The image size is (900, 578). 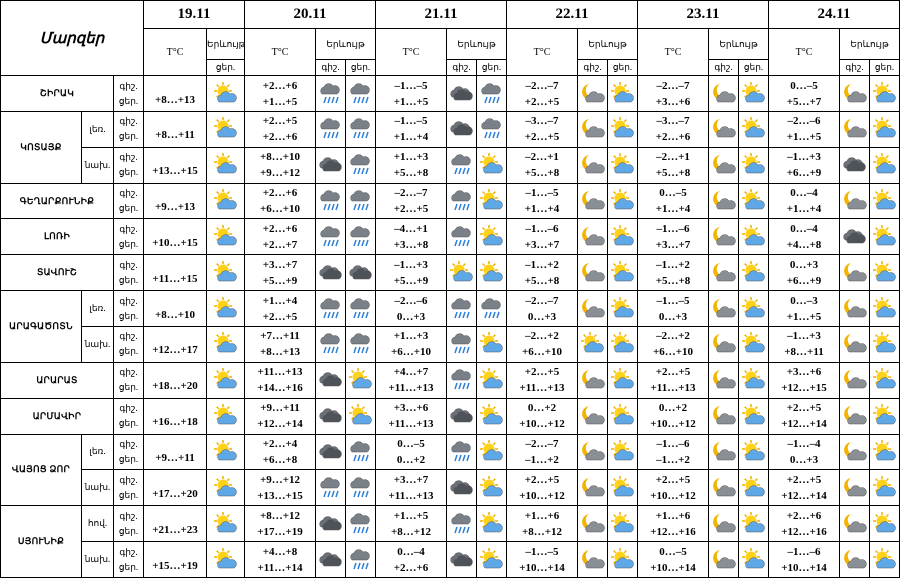 I want to click on temp-range: –2…–6, so click(x=804, y=121).